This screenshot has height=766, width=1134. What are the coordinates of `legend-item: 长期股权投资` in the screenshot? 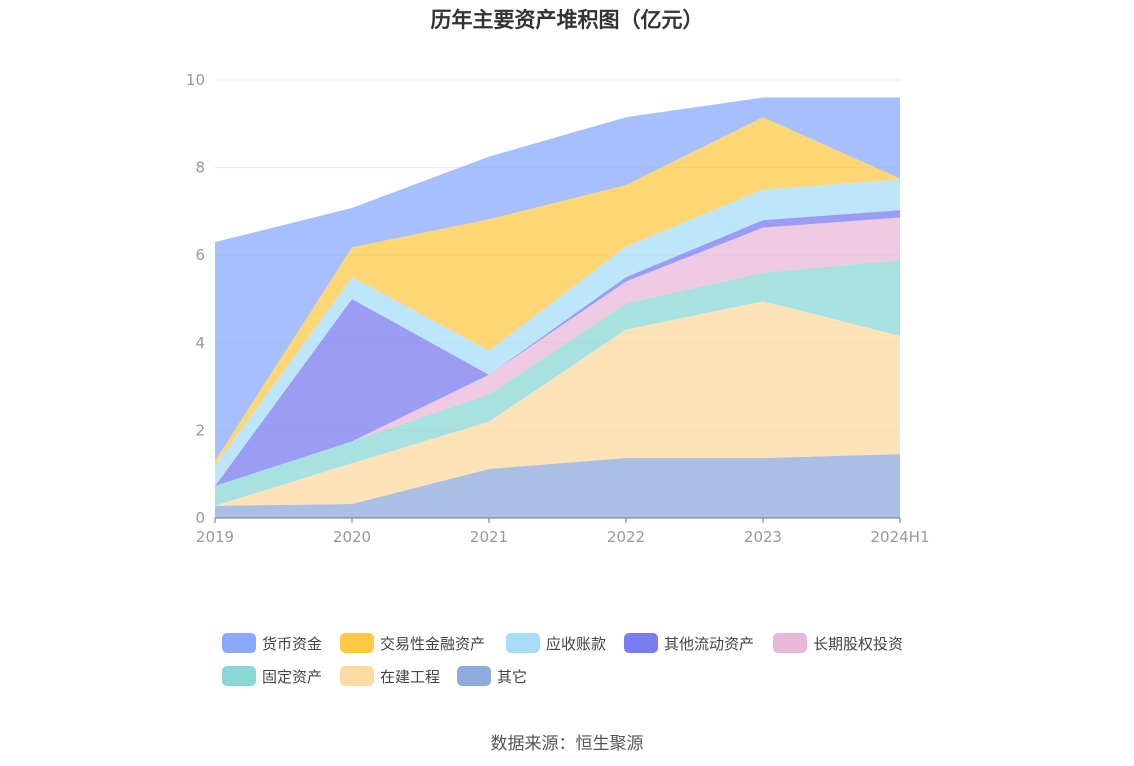 It's located at (838, 643).